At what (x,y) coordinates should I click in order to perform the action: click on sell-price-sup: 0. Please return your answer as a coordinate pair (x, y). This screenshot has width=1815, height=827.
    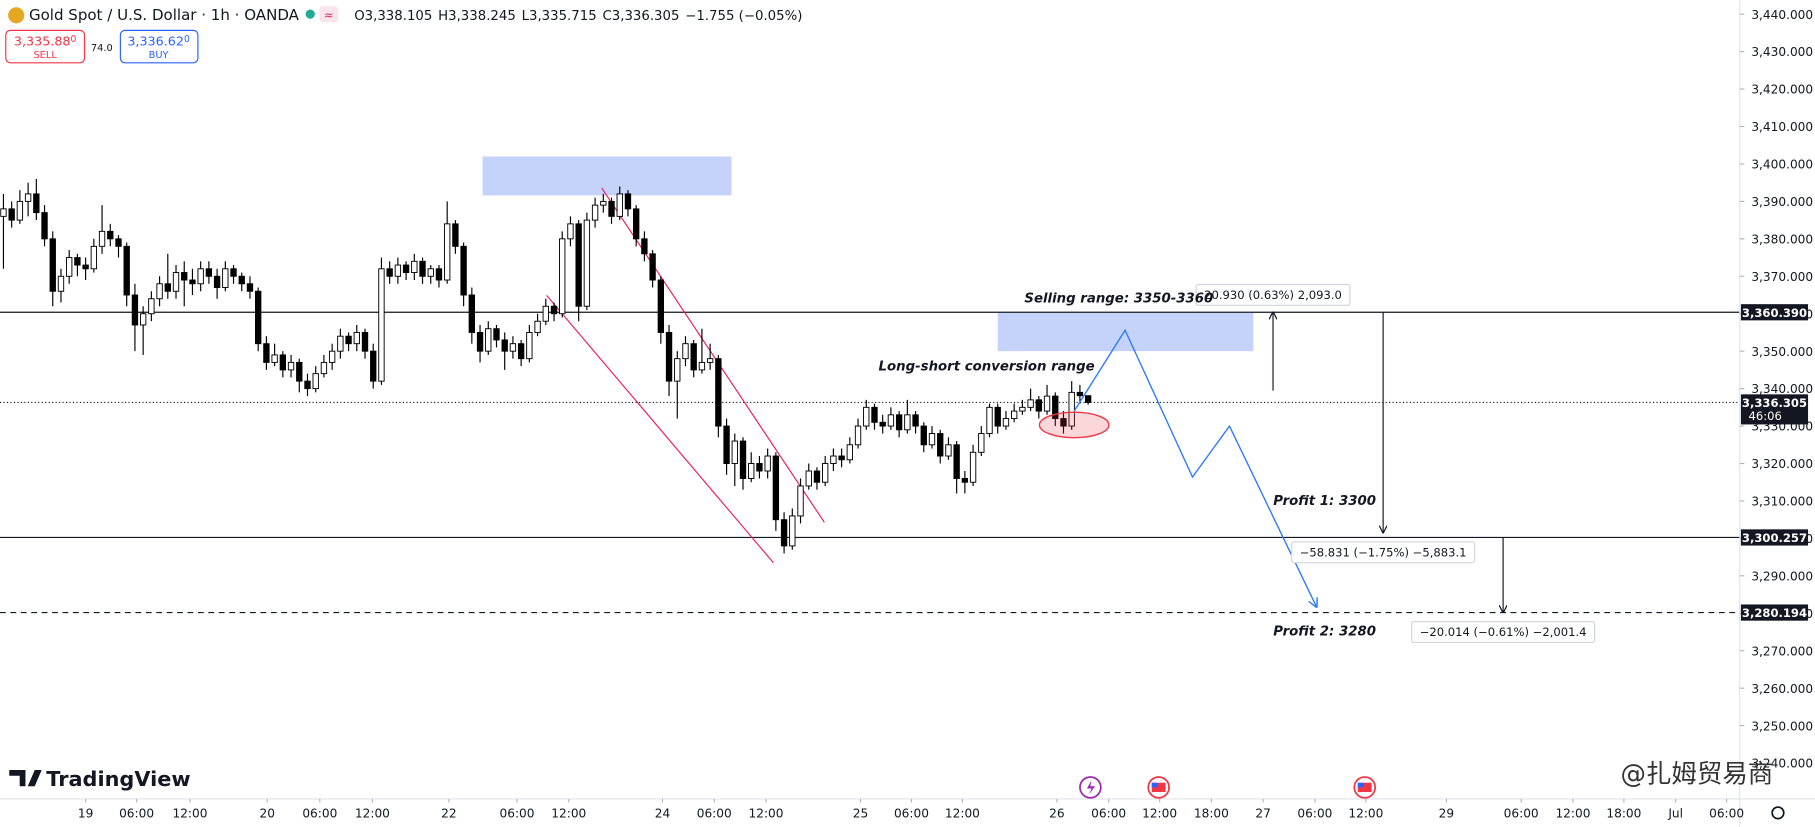
    Looking at the image, I should click on (74, 39).